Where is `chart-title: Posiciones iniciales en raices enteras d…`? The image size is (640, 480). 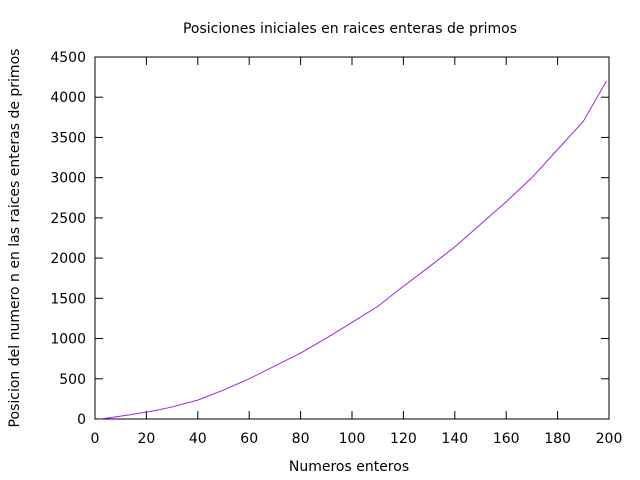
chart-title: Posiciones iniciales en raices enteras d… is located at coordinates (350, 29).